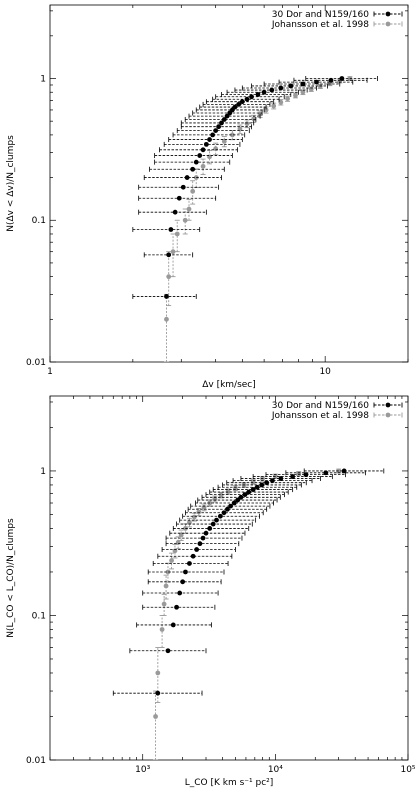 Image resolution: width=415 pixels, height=789 pixels. I want to click on x-tick-label: 1, so click(50, 372).